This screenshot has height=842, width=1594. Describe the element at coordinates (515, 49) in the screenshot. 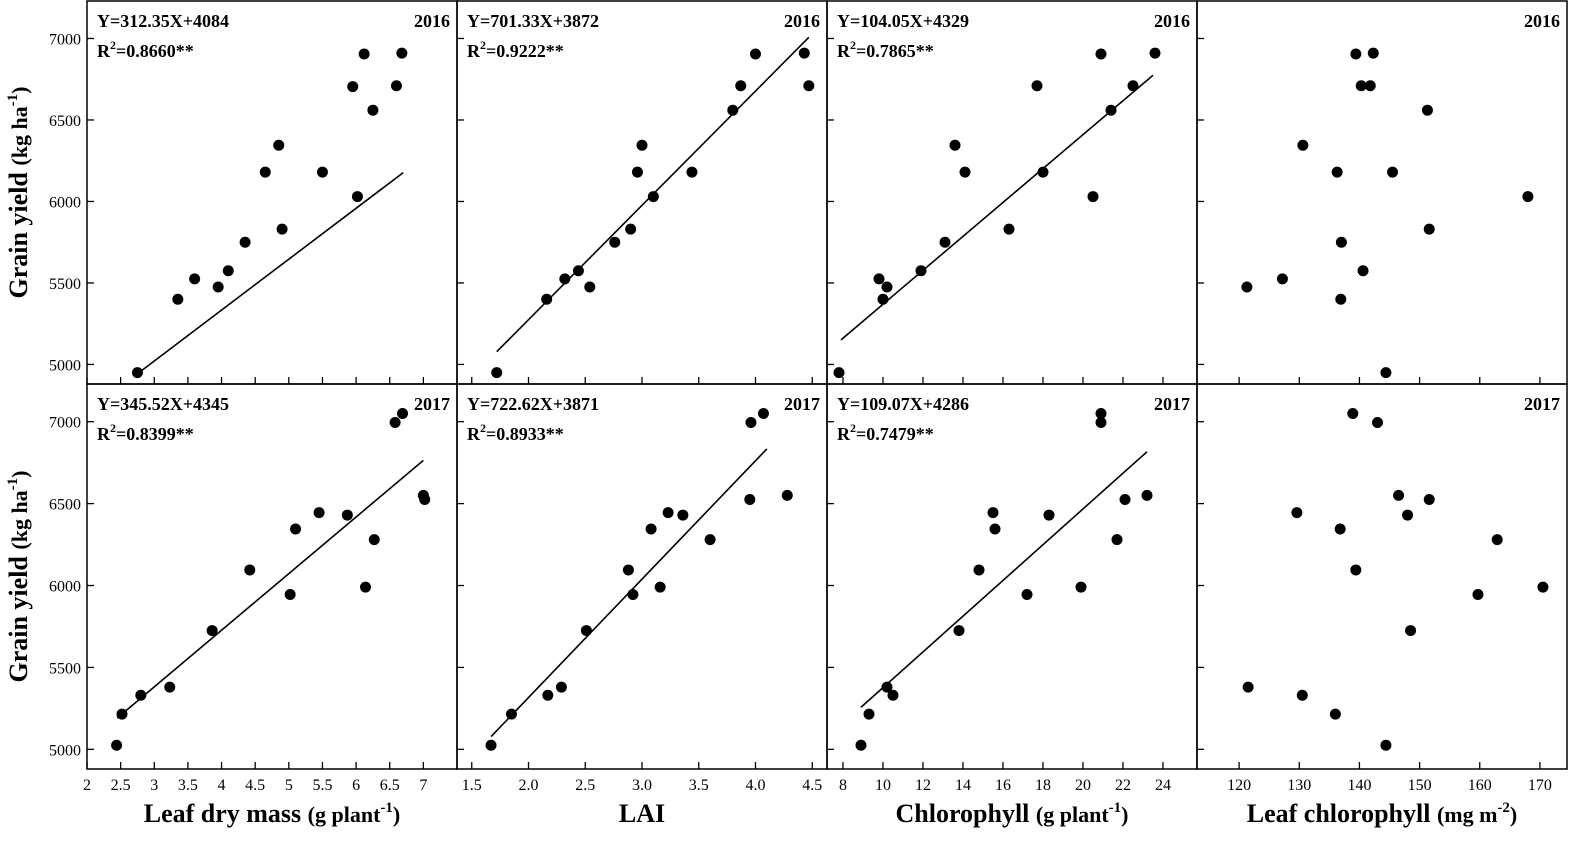

I see `r-squared: R2=0.9222**` at that location.